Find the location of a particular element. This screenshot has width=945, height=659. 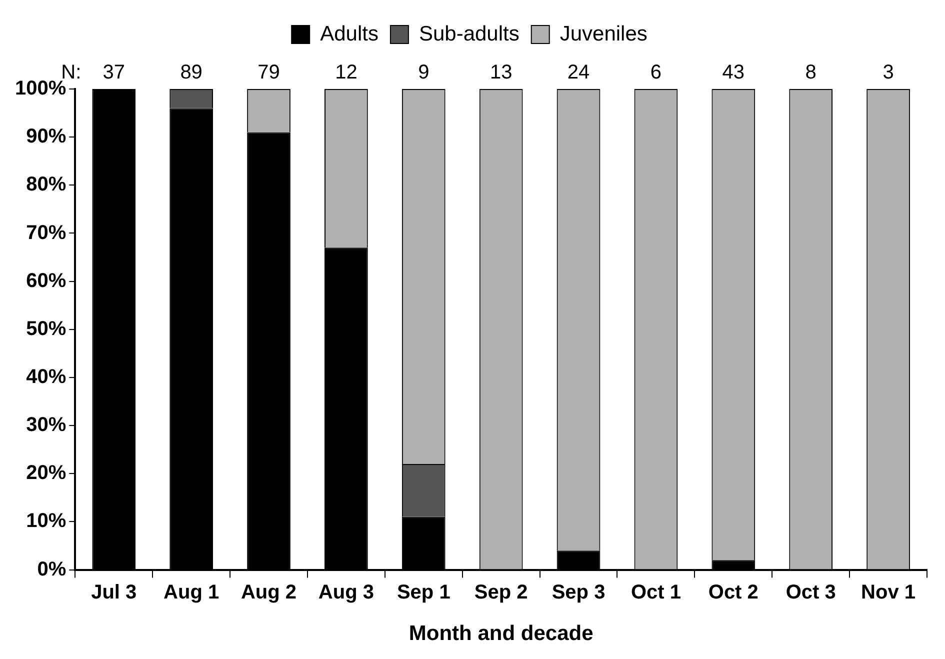

y-tick-label: 10% is located at coordinates (46, 521).